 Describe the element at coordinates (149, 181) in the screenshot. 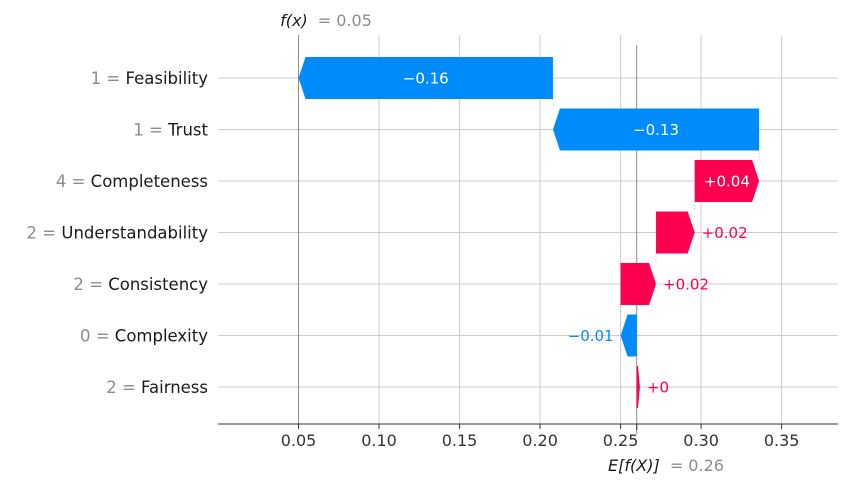

I see `feature-name: Completeness` at that location.